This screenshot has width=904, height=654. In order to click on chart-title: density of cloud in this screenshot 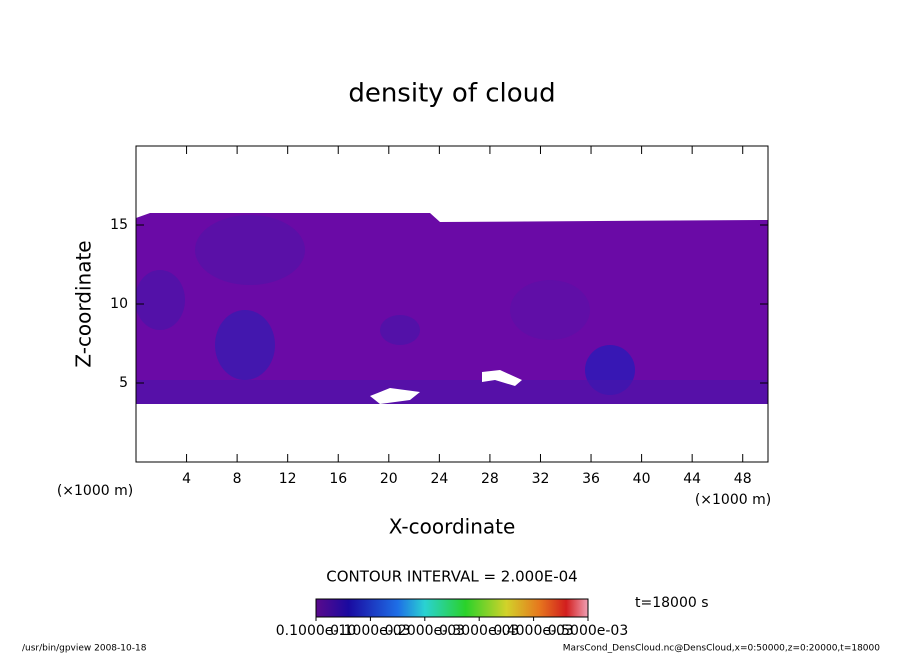, I will do `click(451, 94)`.